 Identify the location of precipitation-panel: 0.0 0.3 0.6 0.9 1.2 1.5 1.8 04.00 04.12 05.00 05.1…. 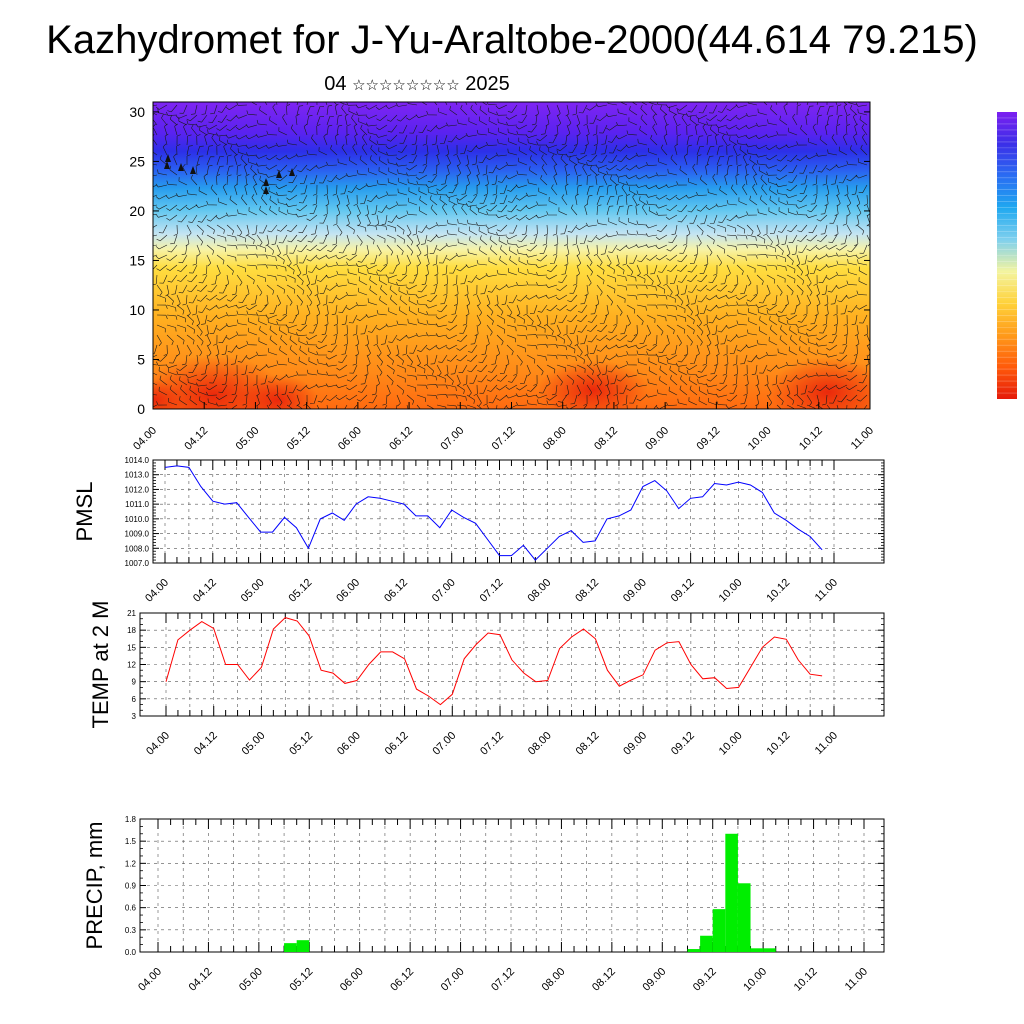
(483, 904).